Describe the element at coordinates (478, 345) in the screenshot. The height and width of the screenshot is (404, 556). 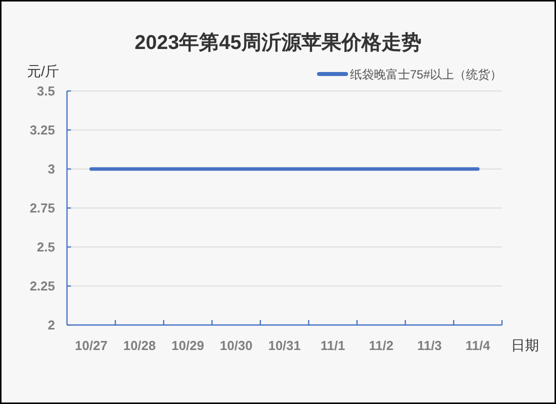
I see `x-tick-label: 11/4` at that location.